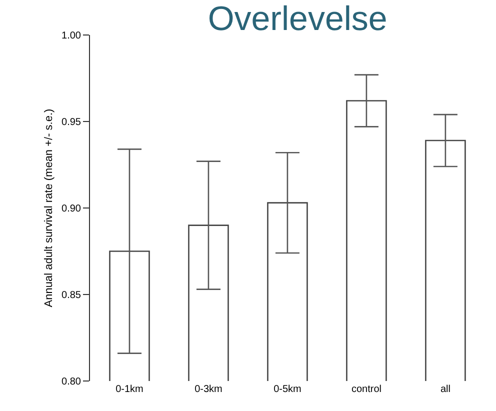 The image size is (496, 411). I want to click on y-axis-title: Annual adult survival rate (mean +/- s.e.), so click(49, 208).